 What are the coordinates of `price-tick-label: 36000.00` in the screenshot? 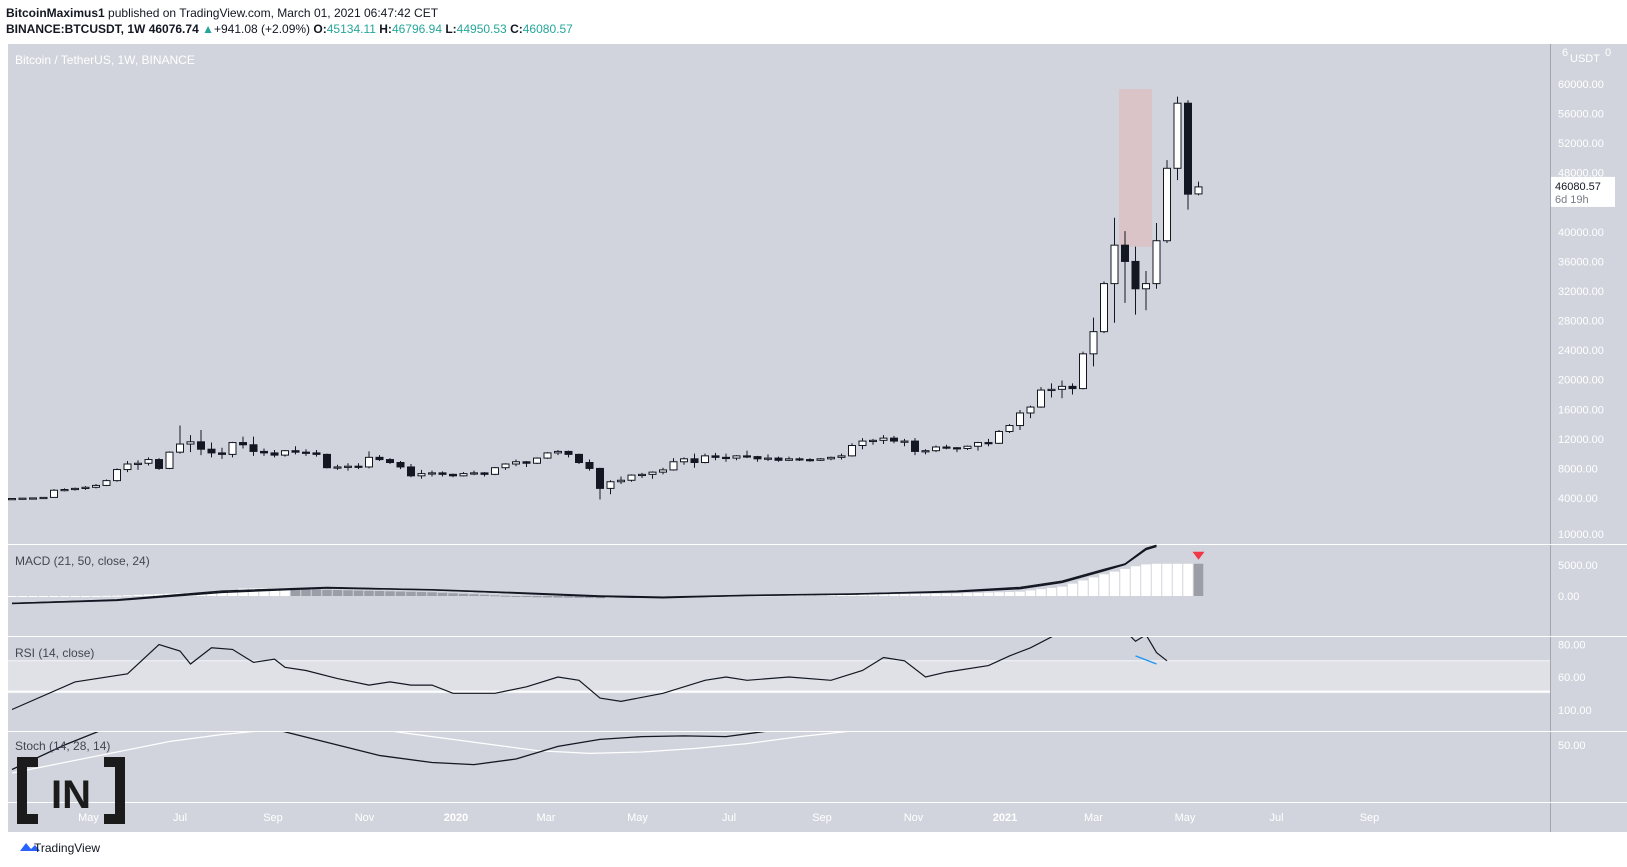 It's located at (1581, 262).